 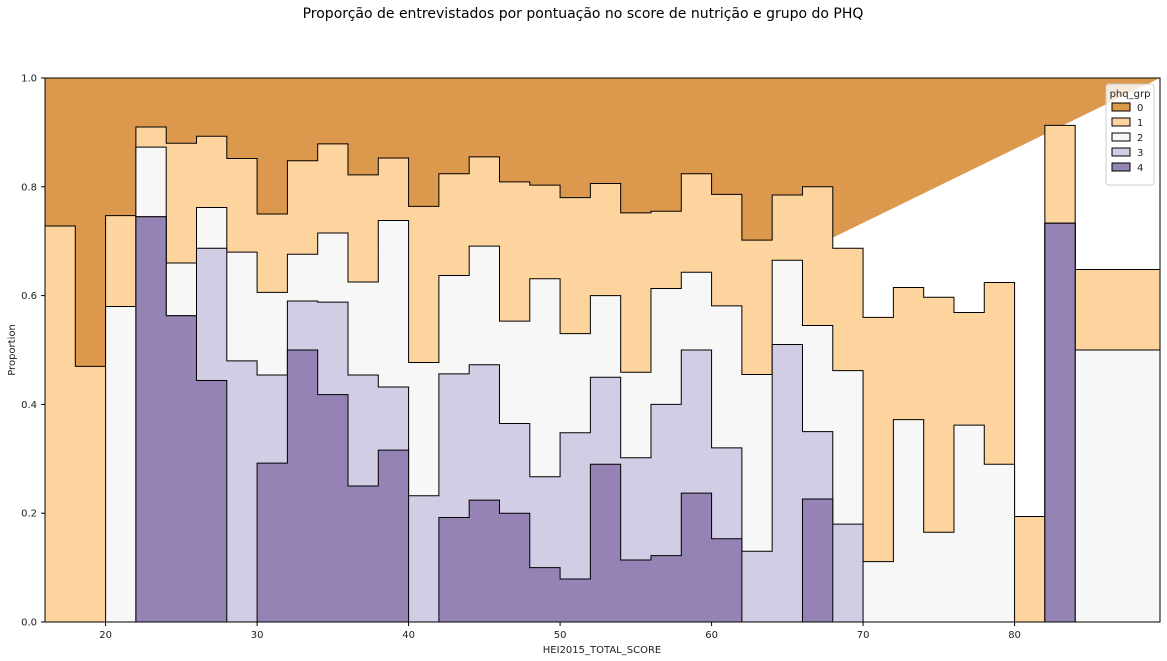 What do you see at coordinates (29, 623) in the screenshot?
I see `y-tick-label: 0.0` at bounding box center [29, 623].